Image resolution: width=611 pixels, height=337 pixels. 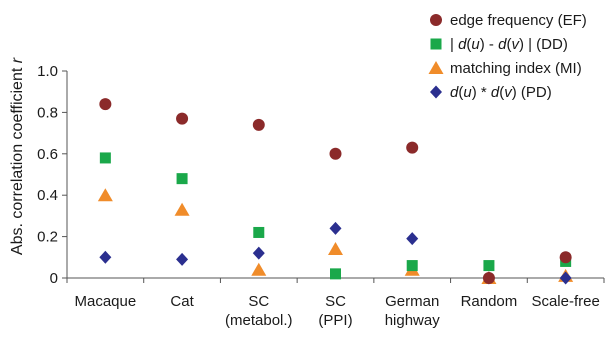 I want to click on y-axis-label-group: Abs. correlation coefficient r, so click(x=17, y=156).